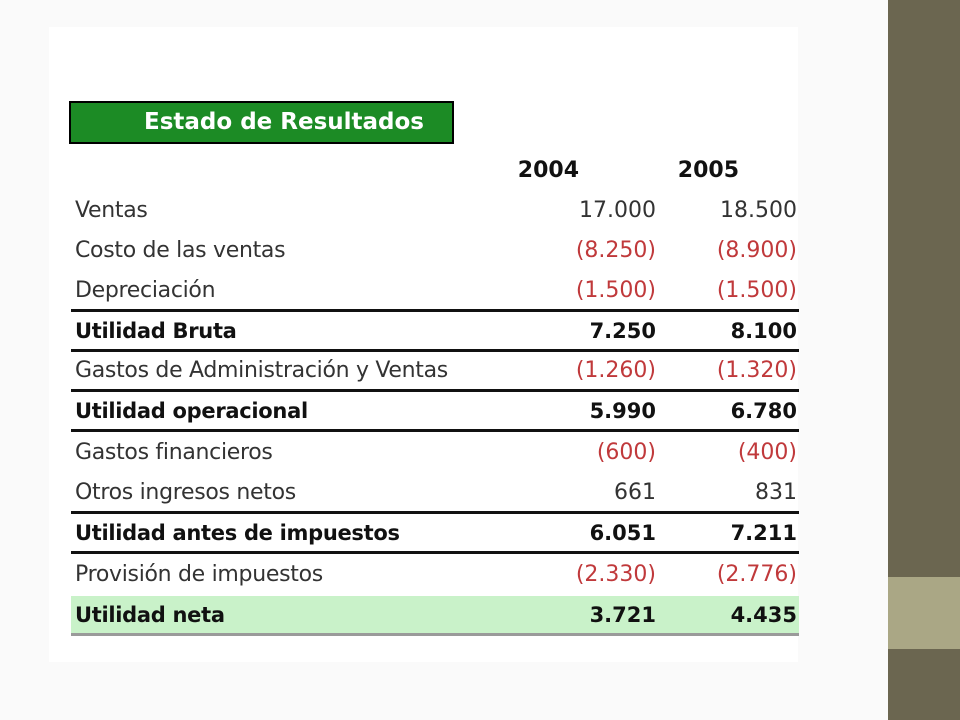 This screenshot has height=720, width=960. I want to click on row-label: Utilidad Bruta, so click(156, 331).